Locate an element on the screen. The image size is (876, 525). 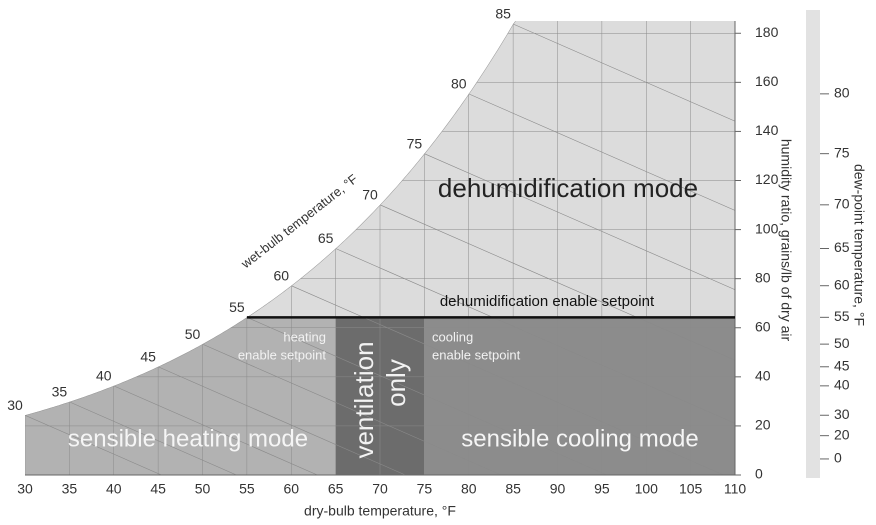
cooling-zone is located at coordinates (579, 396).